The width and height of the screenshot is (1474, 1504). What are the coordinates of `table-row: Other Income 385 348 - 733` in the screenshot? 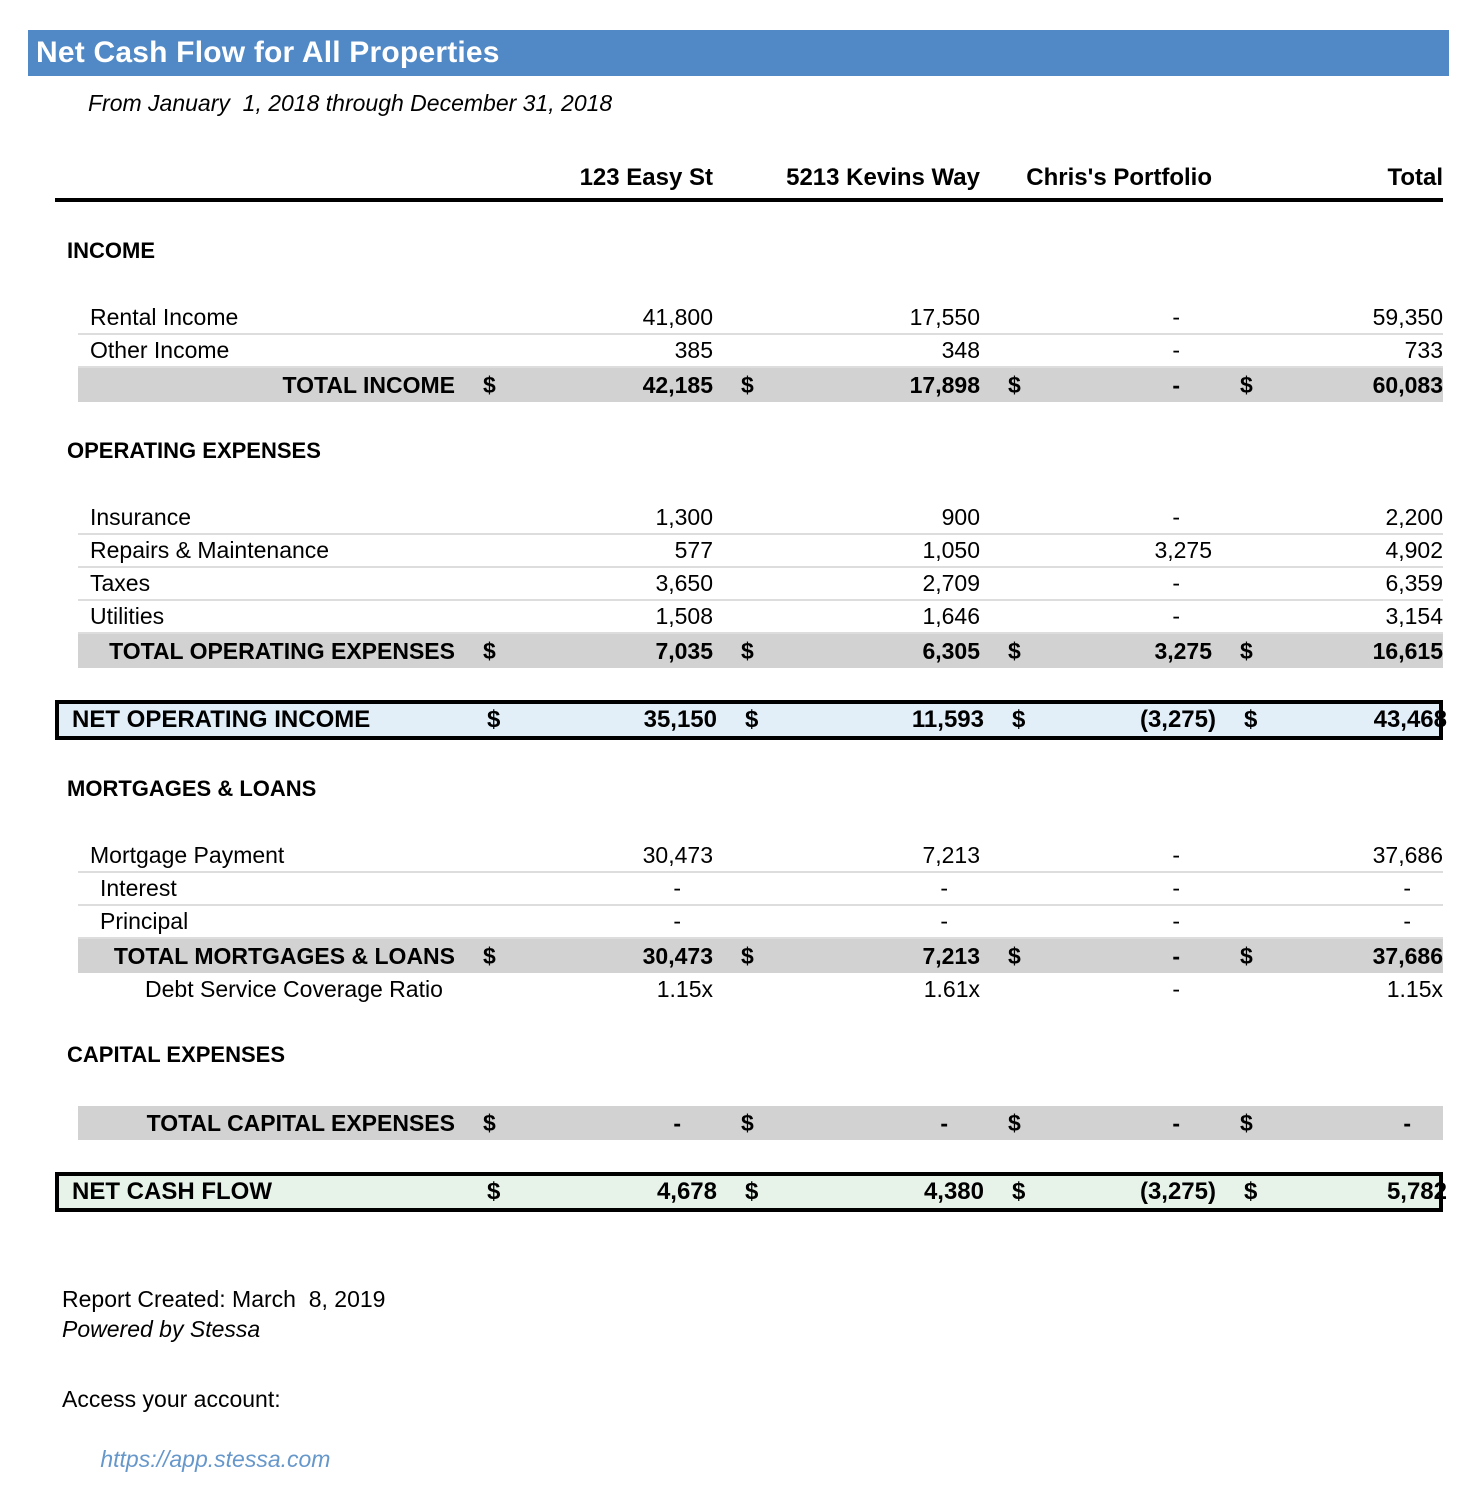 It's located at (760, 351).